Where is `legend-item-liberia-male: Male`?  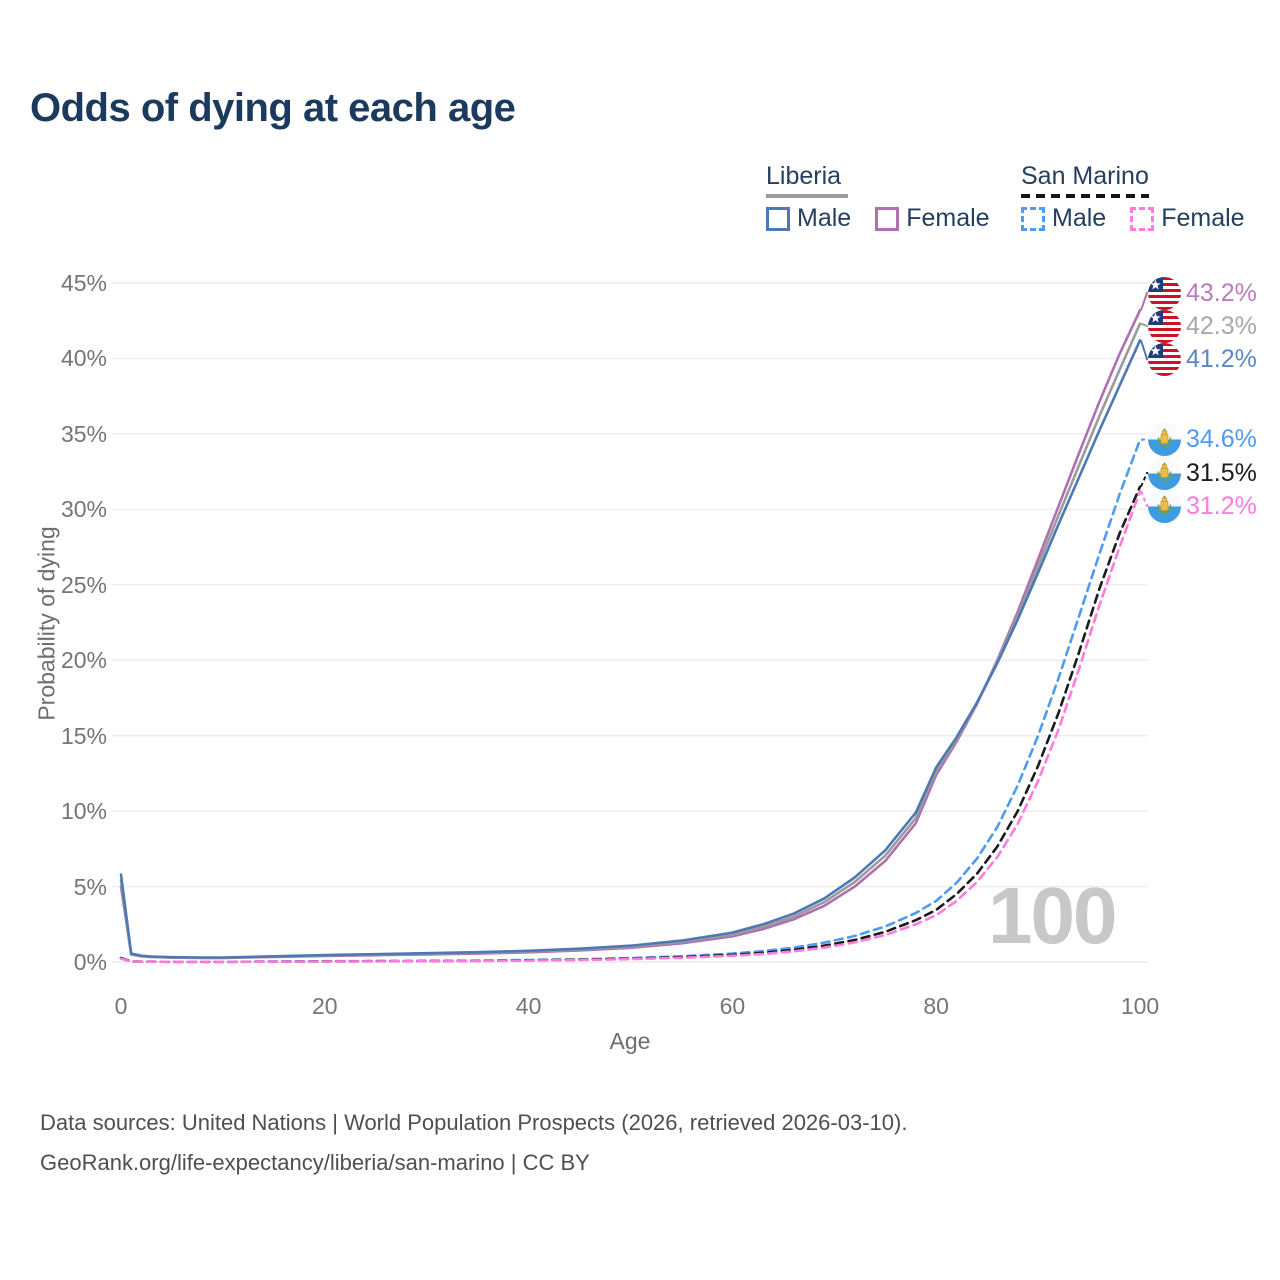 legend-item-liberia-male: Male is located at coordinates (808, 218).